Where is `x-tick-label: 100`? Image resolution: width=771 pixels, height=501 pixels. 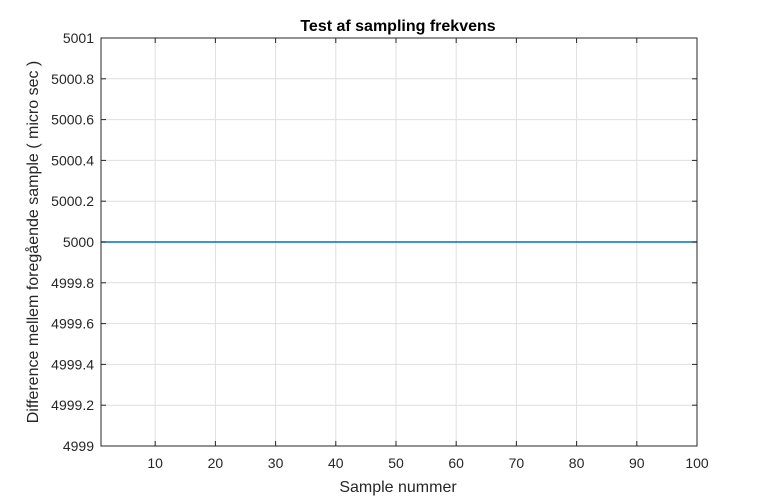 x-tick-label: 100 is located at coordinates (697, 463).